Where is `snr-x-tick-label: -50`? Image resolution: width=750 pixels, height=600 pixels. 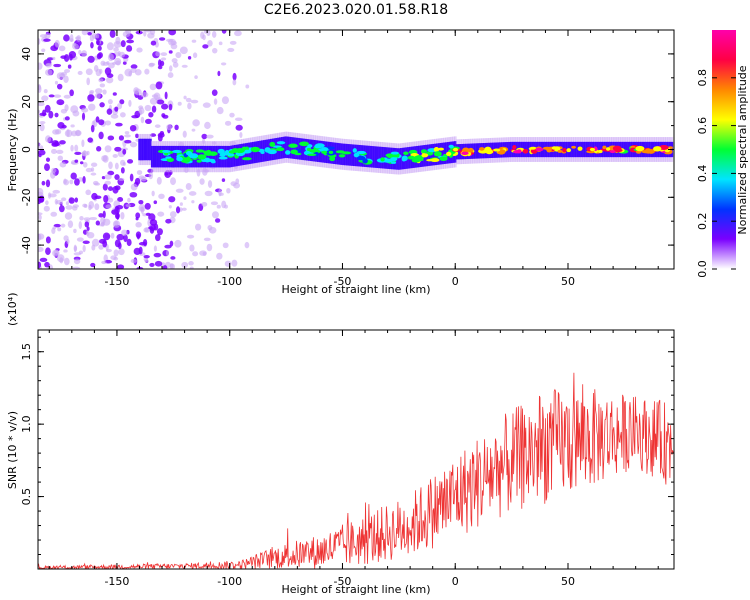
snr-x-tick-label: -50 is located at coordinates (342, 581).